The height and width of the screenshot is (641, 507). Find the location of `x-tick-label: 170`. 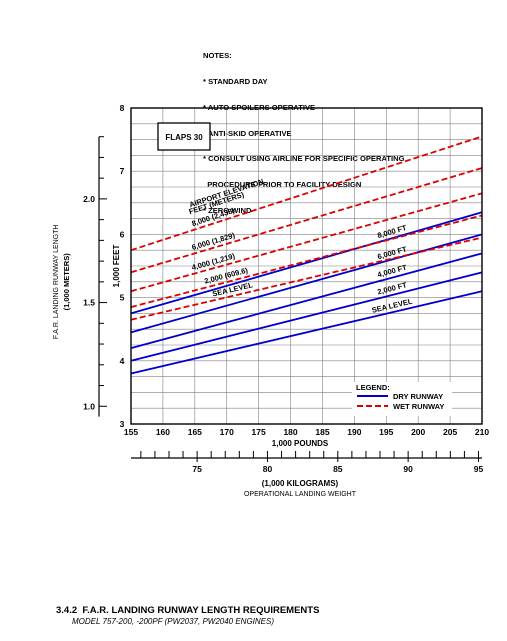

x-tick-label: 170 is located at coordinates (227, 432).